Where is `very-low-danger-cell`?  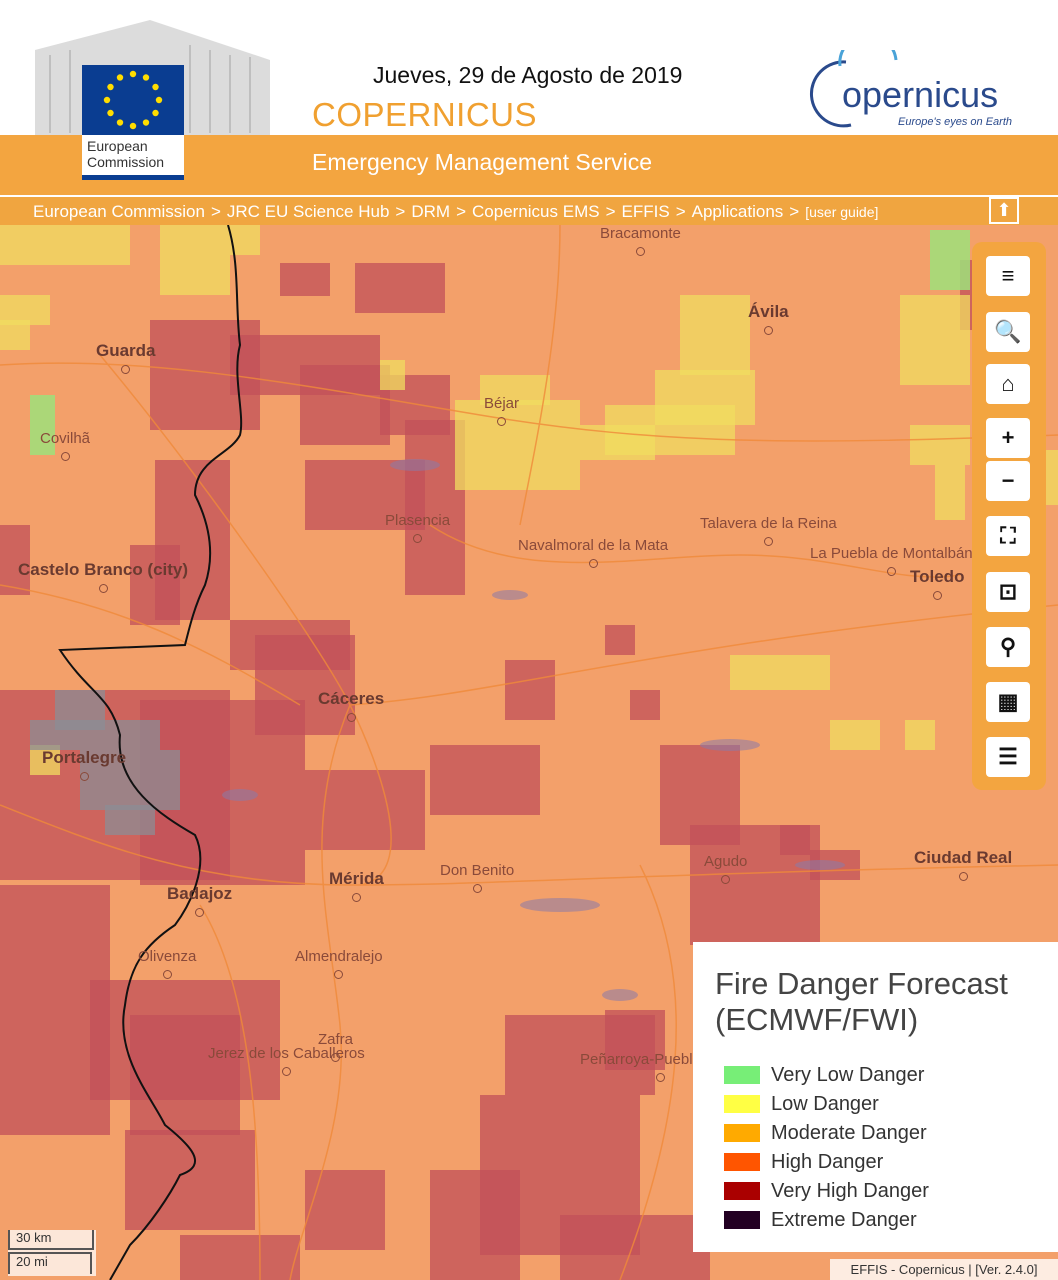
very-low-danger-cell is located at coordinates (950, 260).